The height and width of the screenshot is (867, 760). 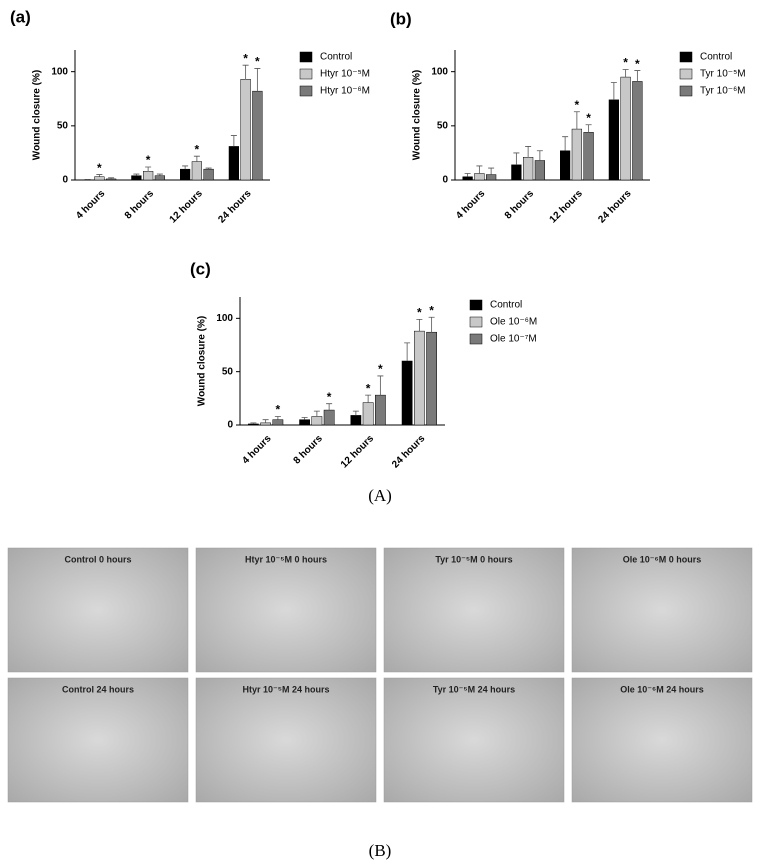 I want to click on image-caption: Ole 10⁻⁶M 0 hours, so click(x=662, y=559).